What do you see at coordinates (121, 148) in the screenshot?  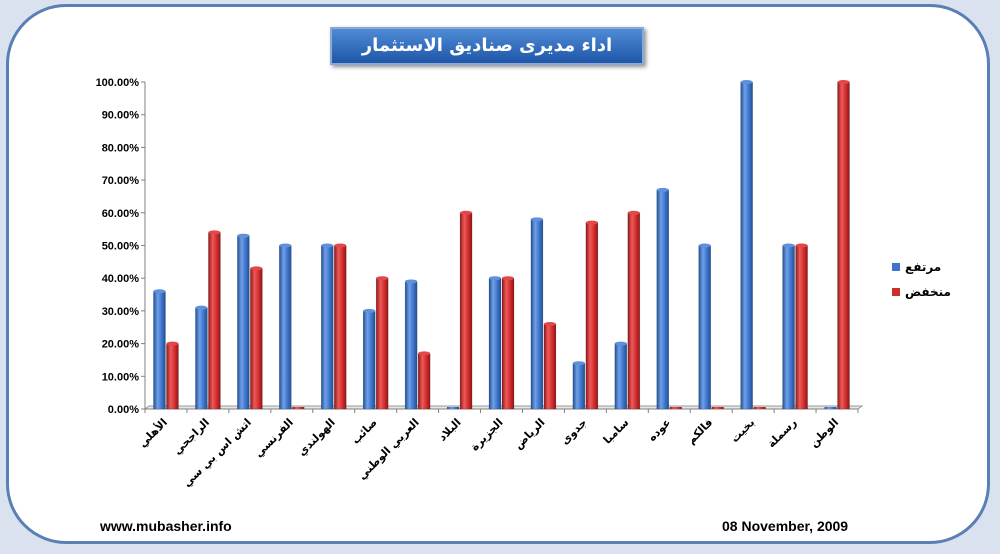 I see `y-tick-label: 80.00%` at bounding box center [121, 148].